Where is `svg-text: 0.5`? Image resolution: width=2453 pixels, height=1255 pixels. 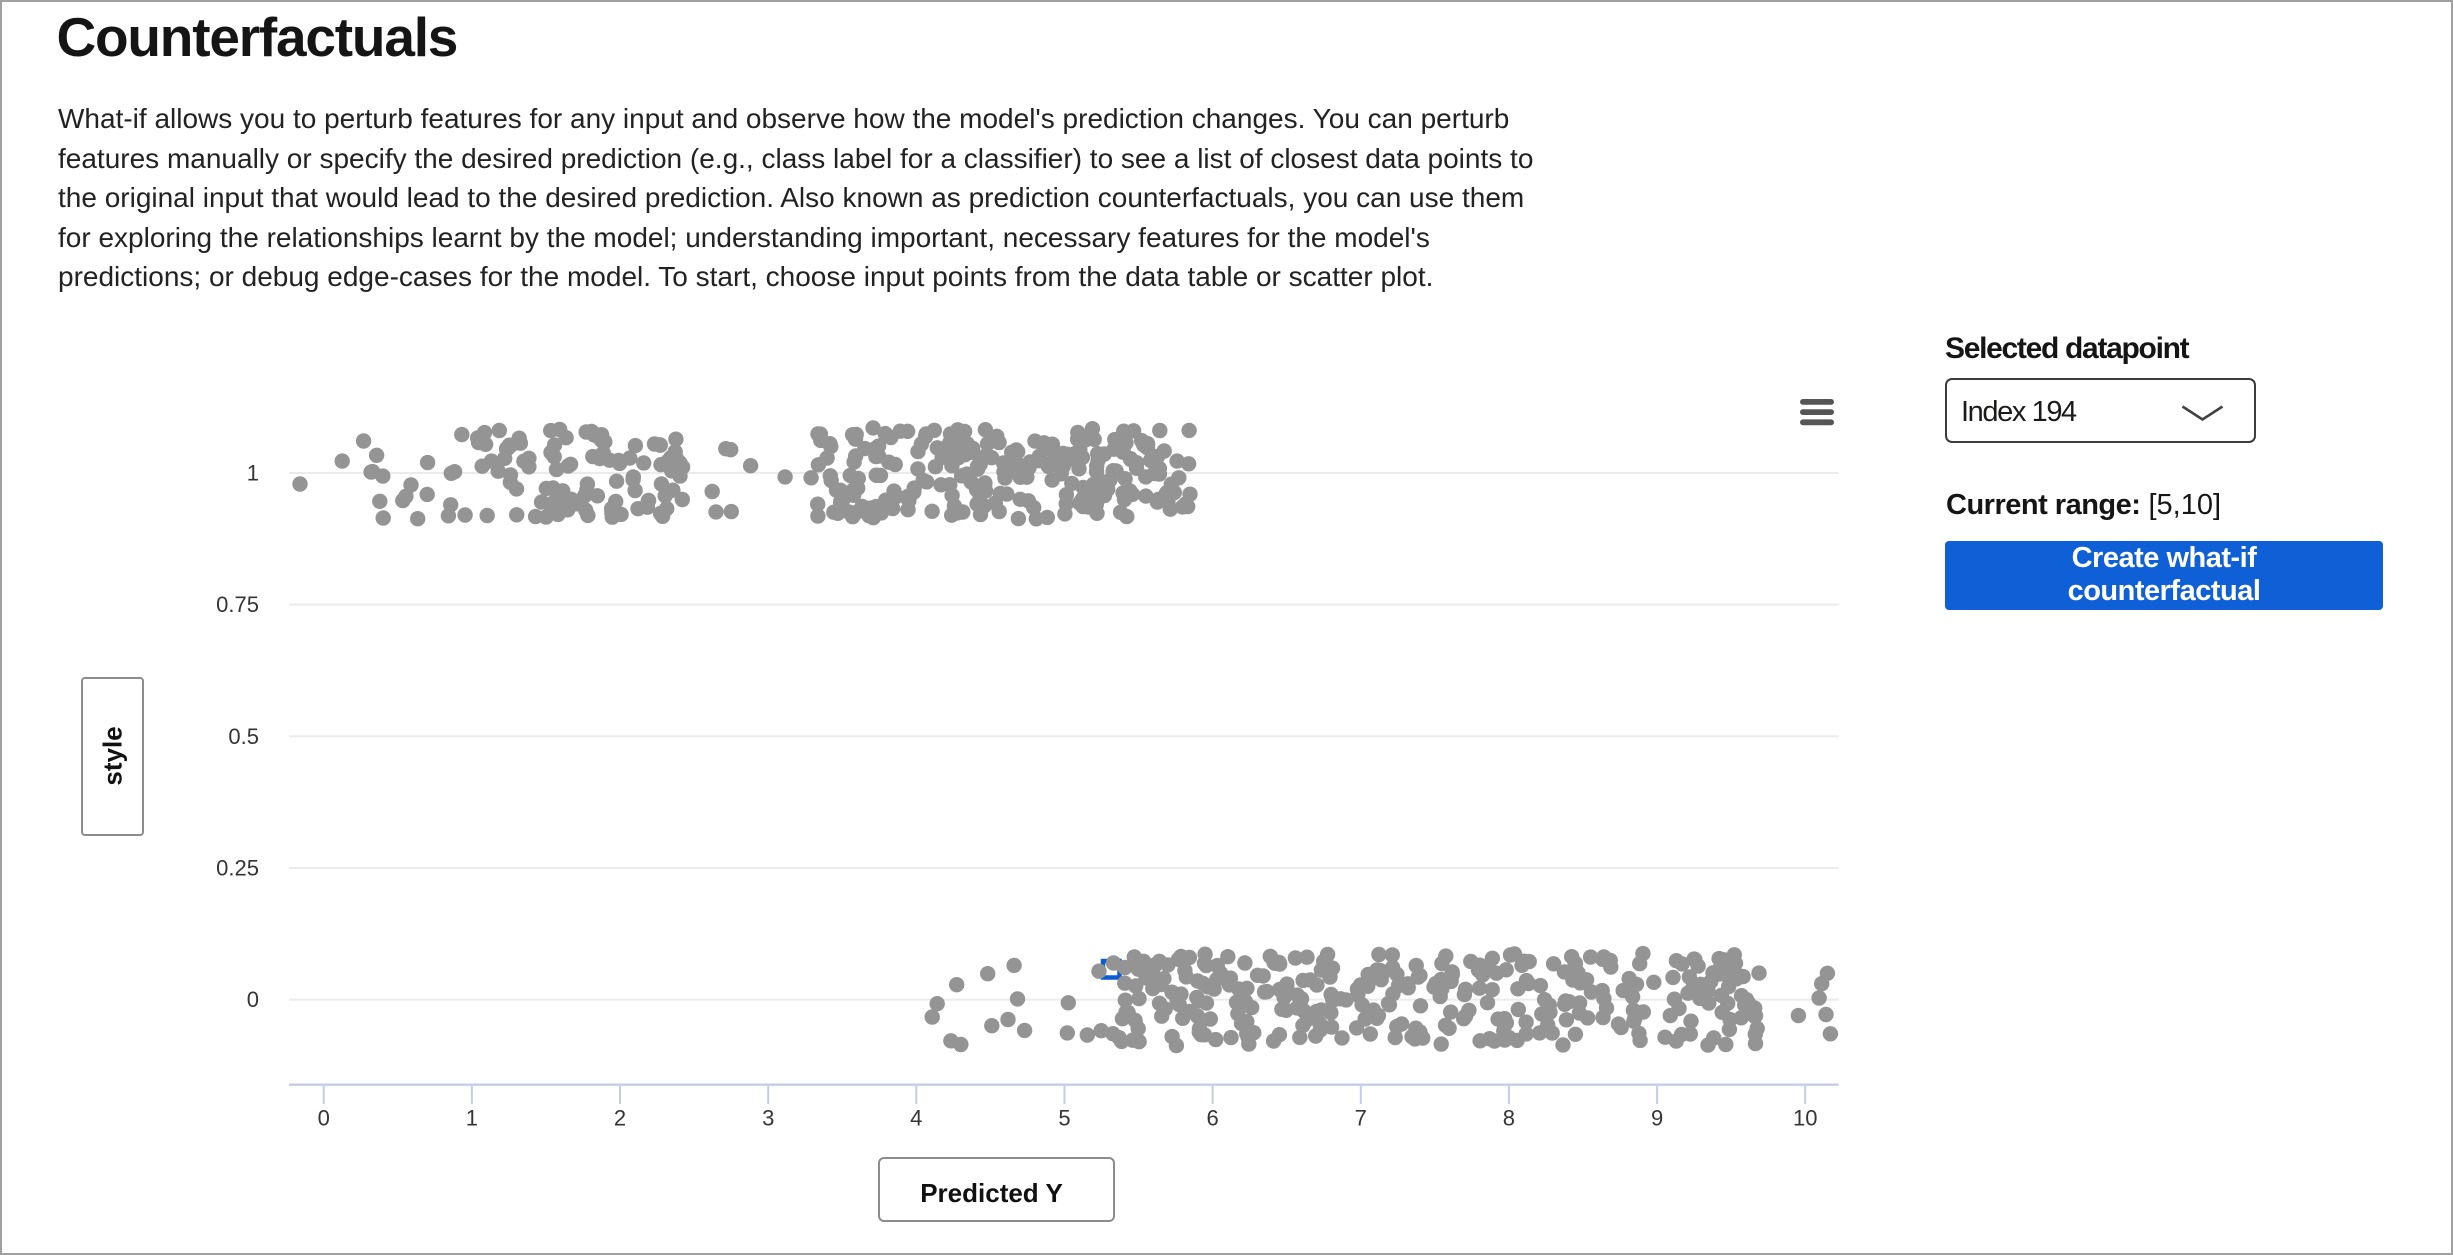
svg-text: 0.5 is located at coordinates (243, 736).